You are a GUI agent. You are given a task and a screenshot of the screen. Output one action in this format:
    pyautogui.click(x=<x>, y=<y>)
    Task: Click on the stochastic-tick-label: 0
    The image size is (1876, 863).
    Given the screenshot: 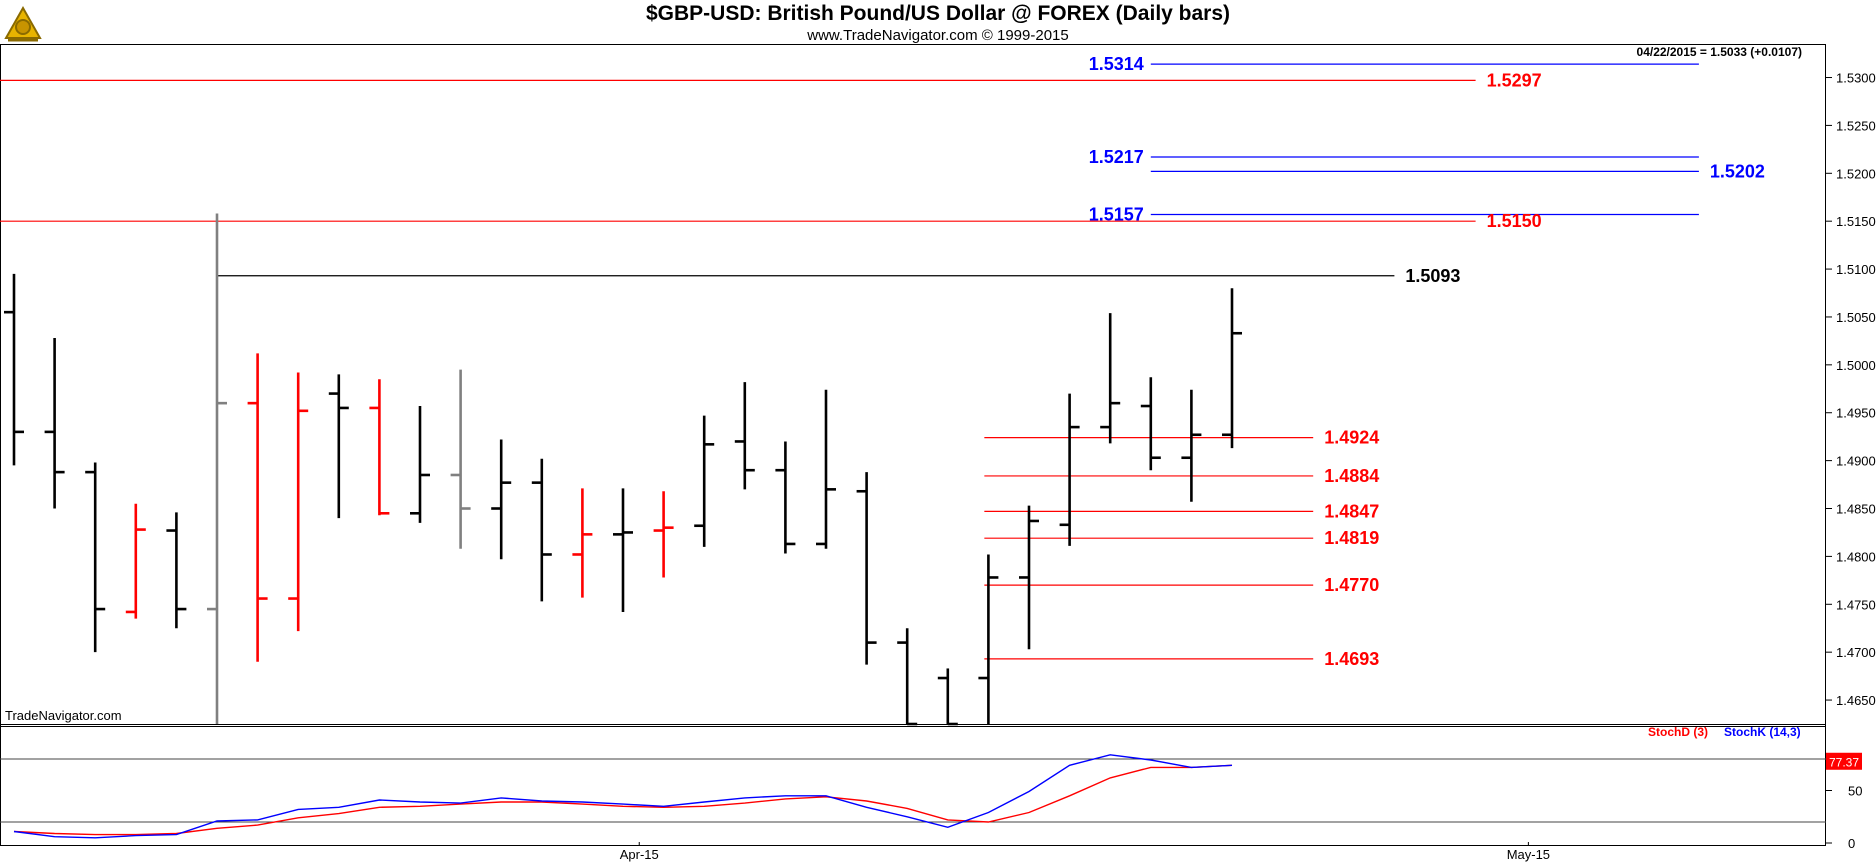 What is the action you would take?
    pyautogui.click(x=1851, y=843)
    